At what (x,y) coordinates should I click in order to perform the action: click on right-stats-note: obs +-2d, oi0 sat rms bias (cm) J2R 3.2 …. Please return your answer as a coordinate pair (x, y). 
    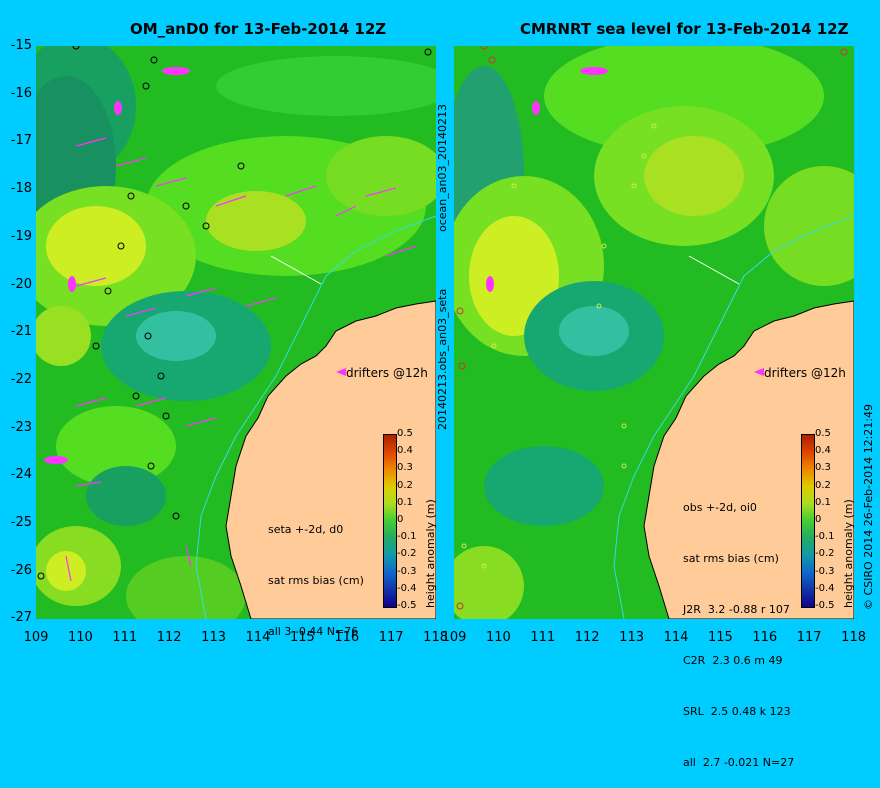
    Looking at the image, I should click on (739, 635).